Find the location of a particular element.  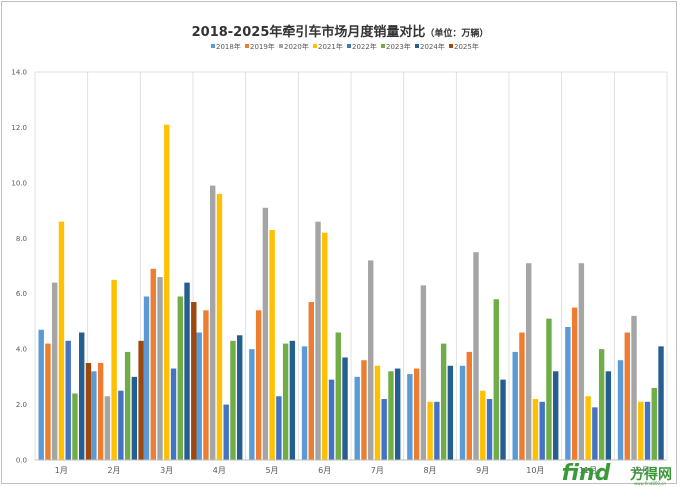

bar-2022年-7月 is located at coordinates (384, 429).